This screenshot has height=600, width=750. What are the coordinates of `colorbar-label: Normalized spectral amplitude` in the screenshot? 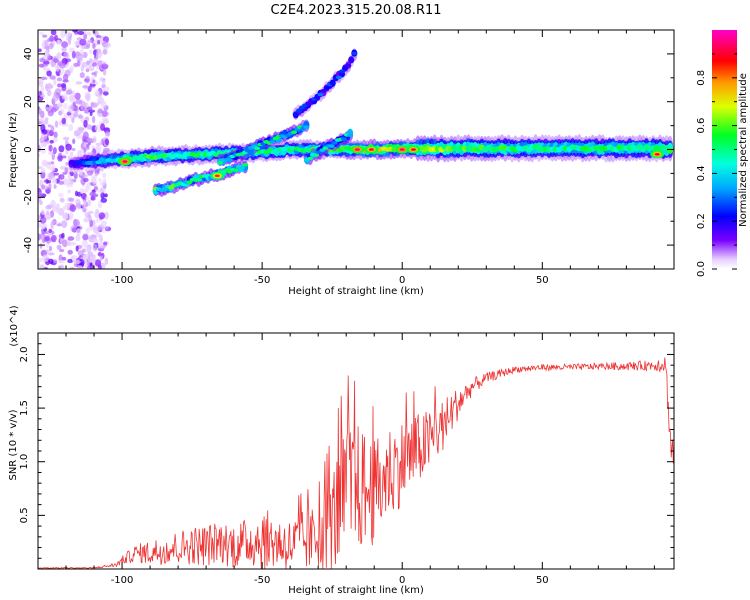 It's located at (743, 150).